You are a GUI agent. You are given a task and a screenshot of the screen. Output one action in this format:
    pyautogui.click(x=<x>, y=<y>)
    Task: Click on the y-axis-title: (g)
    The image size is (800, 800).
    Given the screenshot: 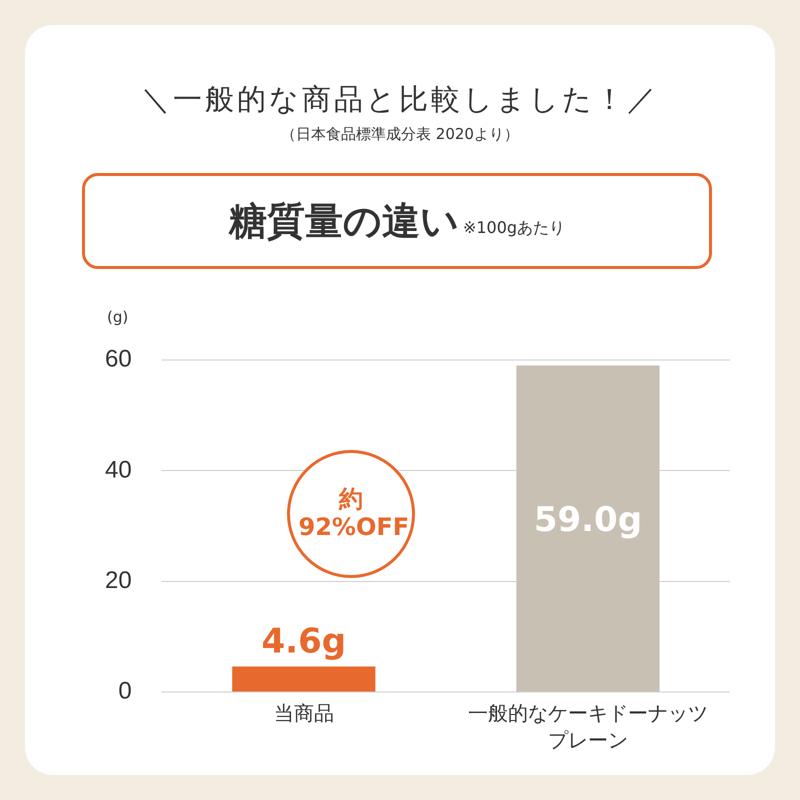 What is the action you would take?
    pyautogui.click(x=117, y=317)
    